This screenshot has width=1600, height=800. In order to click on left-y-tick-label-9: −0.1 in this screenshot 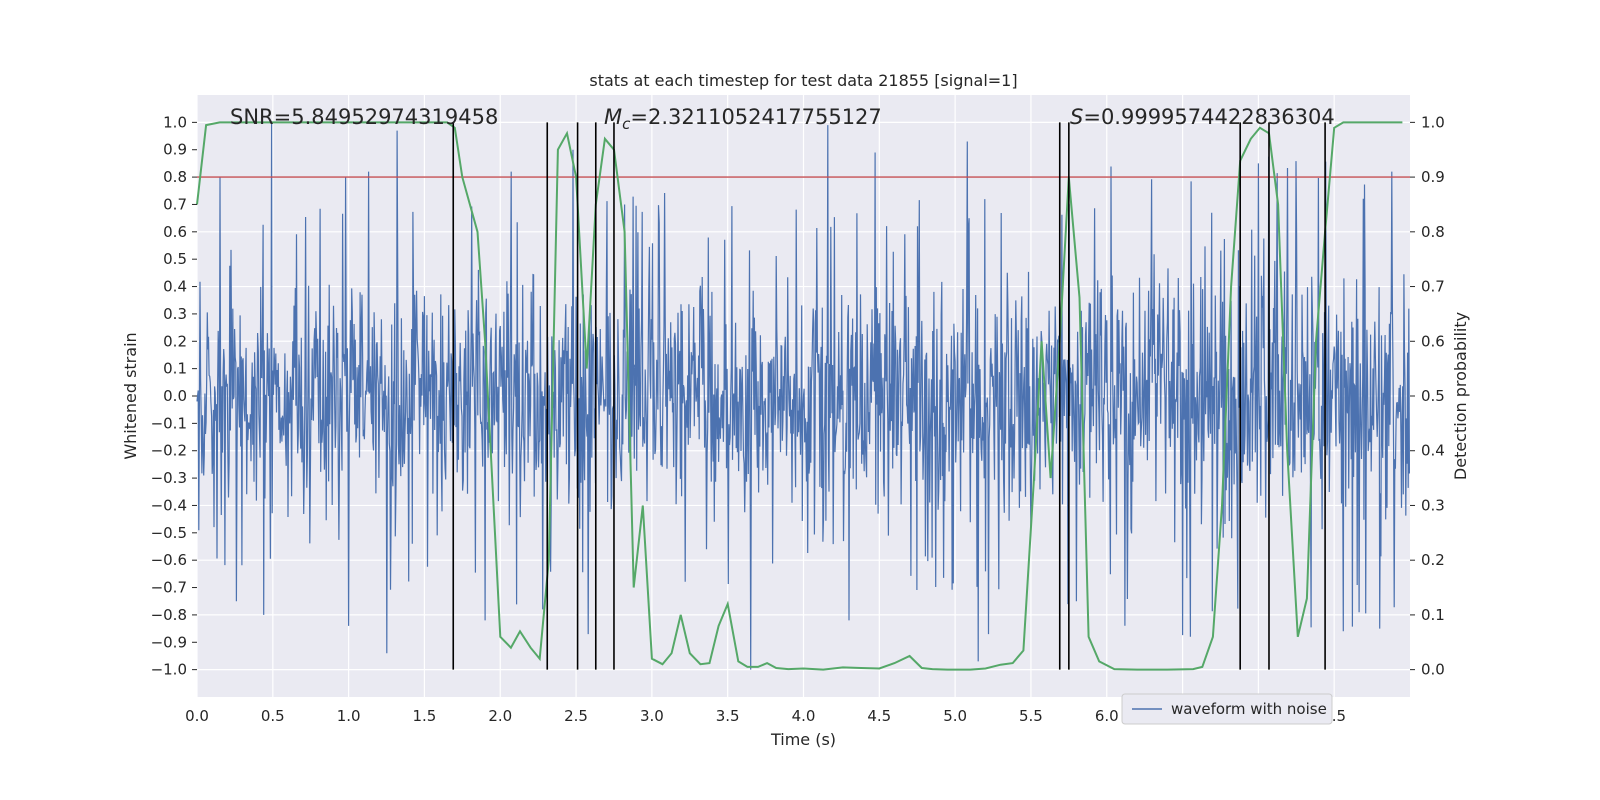, I will do `click(169, 423)`.